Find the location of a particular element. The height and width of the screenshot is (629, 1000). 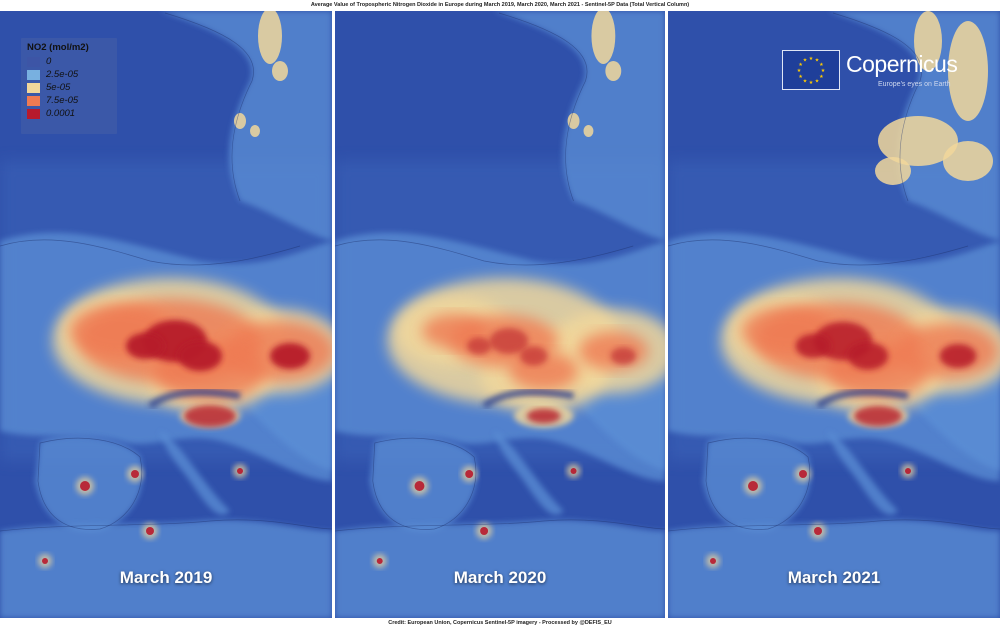

copernicus-tagline: Europe's eyes on Earth is located at coordinates (914, 84).